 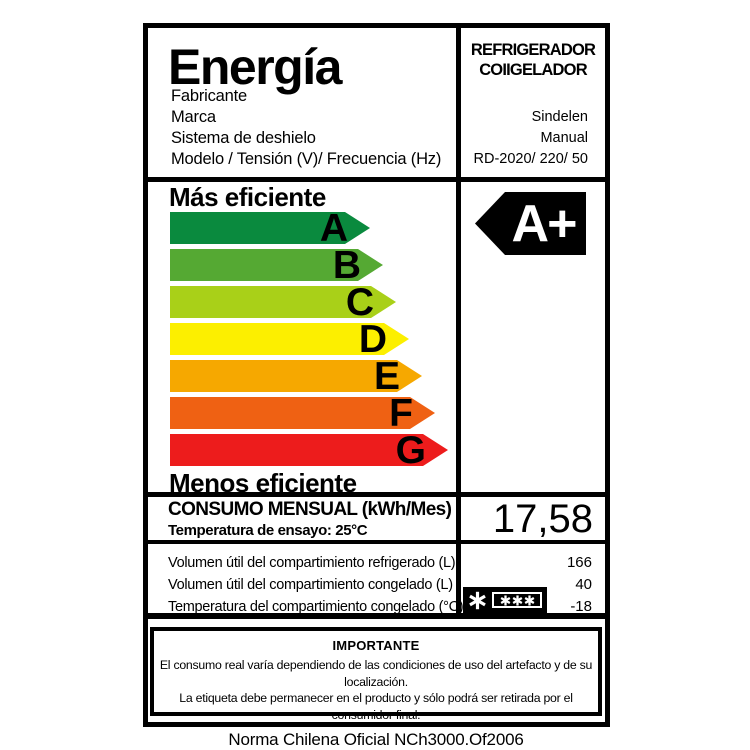 What do you see at coordinates (310, 509) in the screenshot?
I see `consumption-heading: CONSUMO MENSUAL (kWh/Mes)` at bounding box center [310, 509].